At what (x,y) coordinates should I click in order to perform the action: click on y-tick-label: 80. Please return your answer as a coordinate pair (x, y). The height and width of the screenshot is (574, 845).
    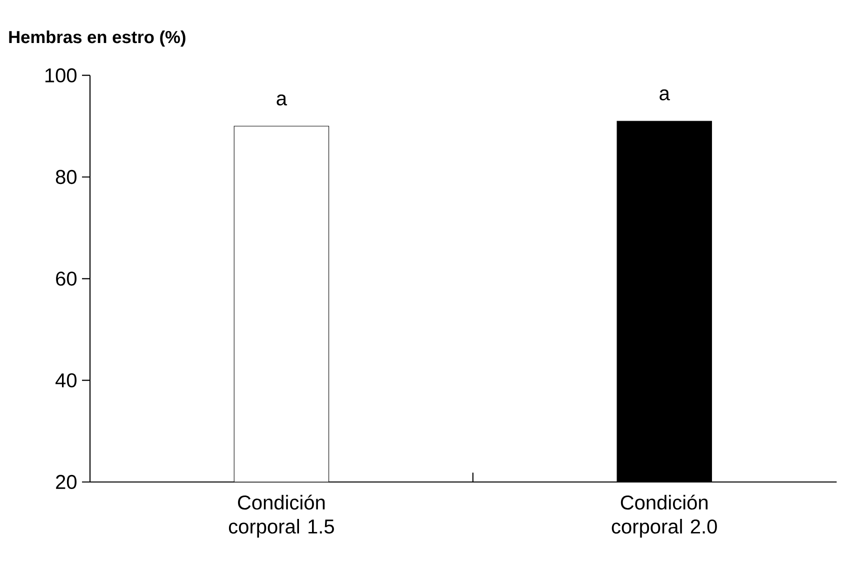
    Looking at the image, I should click on (66, 177).